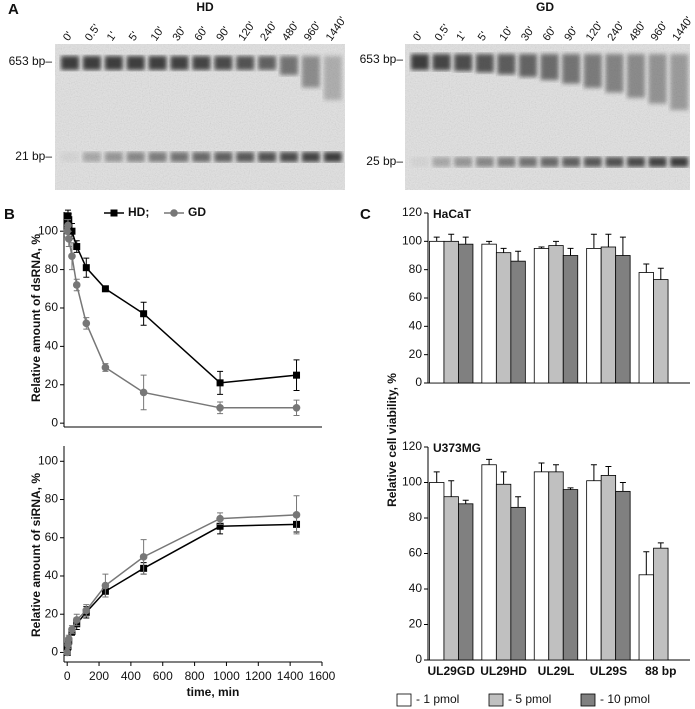  What do you see at coordinates (13, 9) in the screenshot?
I see `panel-letter: A` at bounding box center [13, 9].